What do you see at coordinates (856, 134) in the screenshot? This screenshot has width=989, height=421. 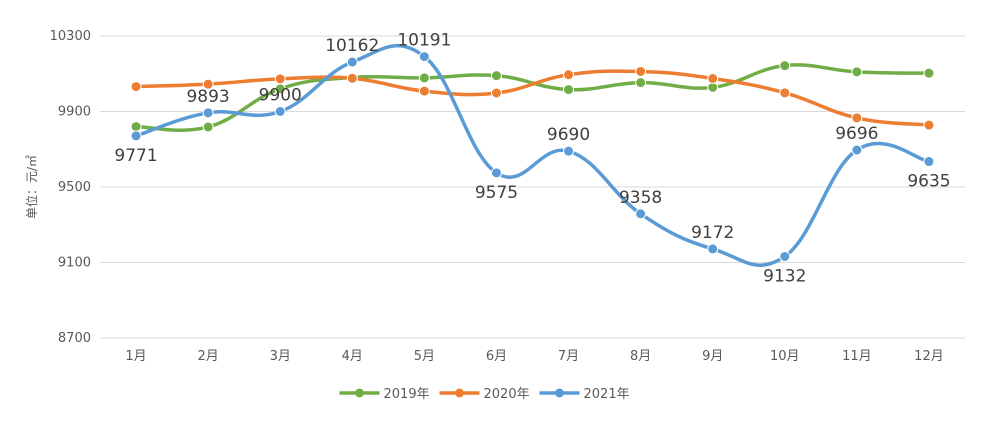 I see `data-label: 9696` at bounding box center [856, 134].